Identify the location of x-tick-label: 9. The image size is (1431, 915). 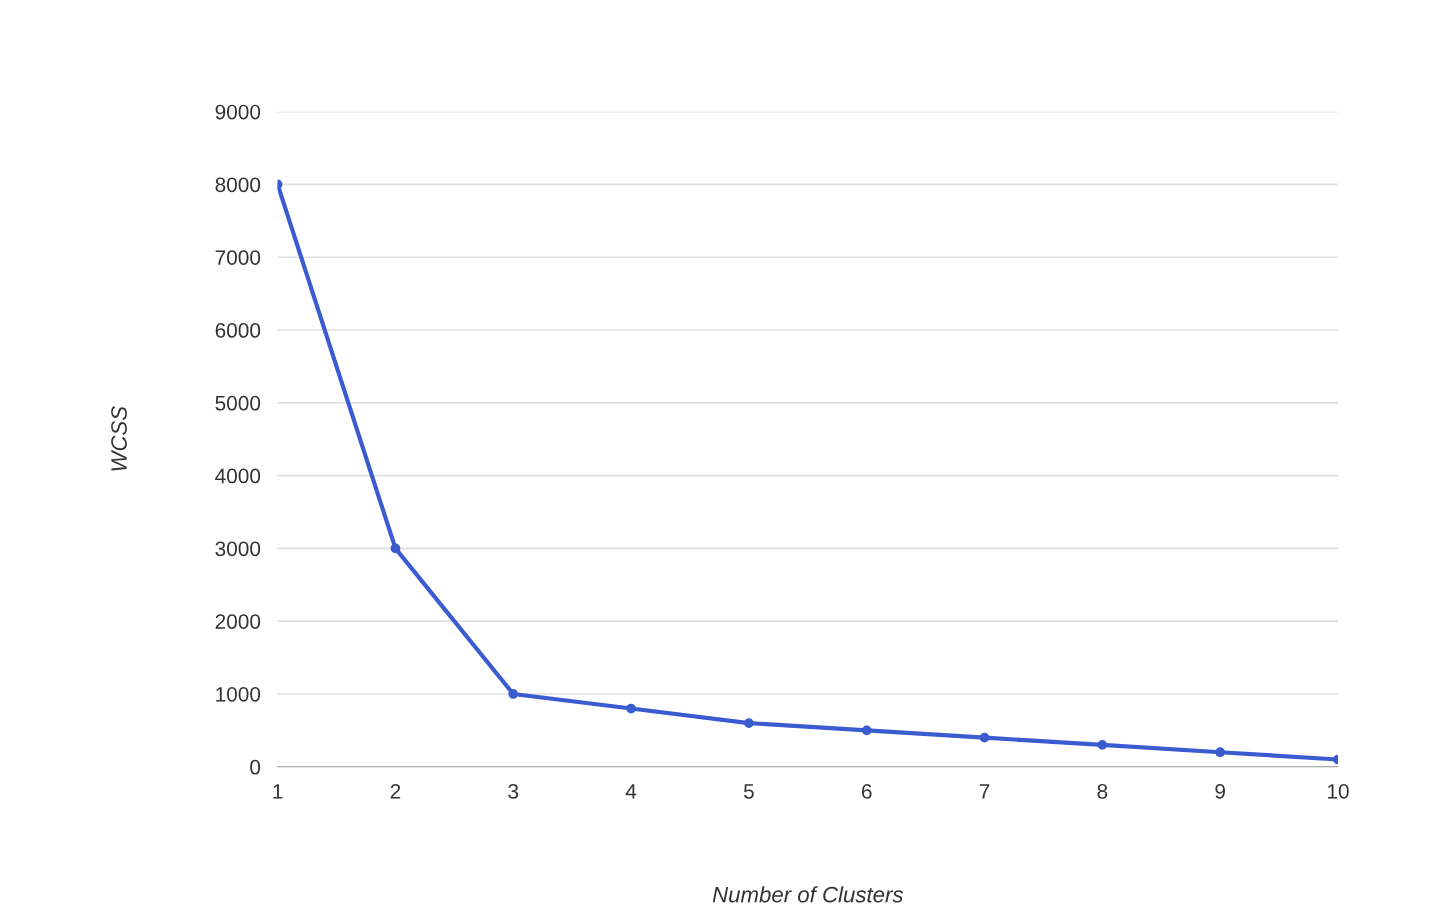
(1220, 791).